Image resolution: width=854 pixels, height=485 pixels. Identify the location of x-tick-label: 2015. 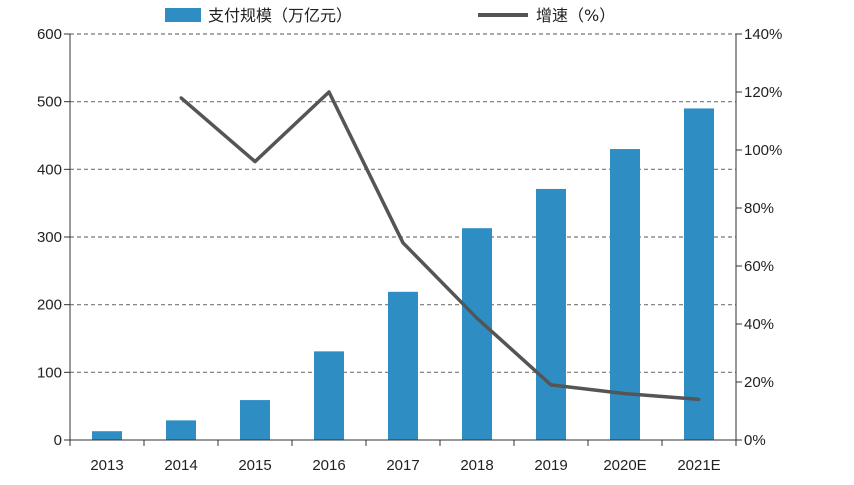
(254, 465).